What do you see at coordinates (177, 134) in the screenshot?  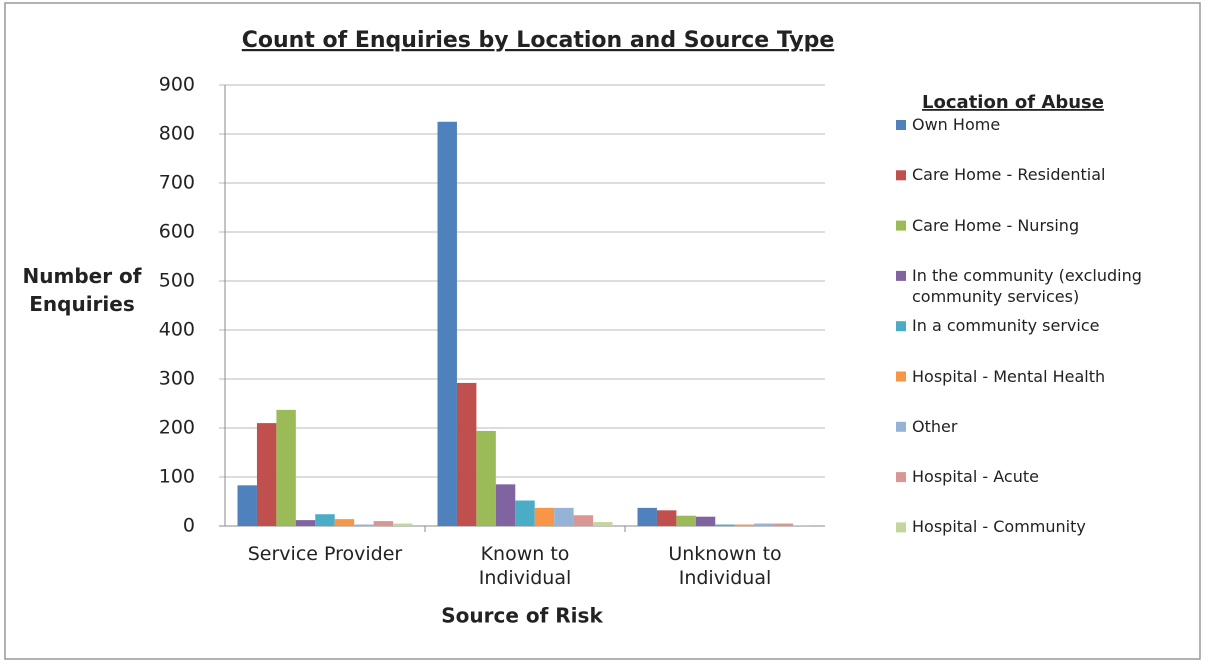 I see `y-tick-label: 800` at bounding box center [177, 134].